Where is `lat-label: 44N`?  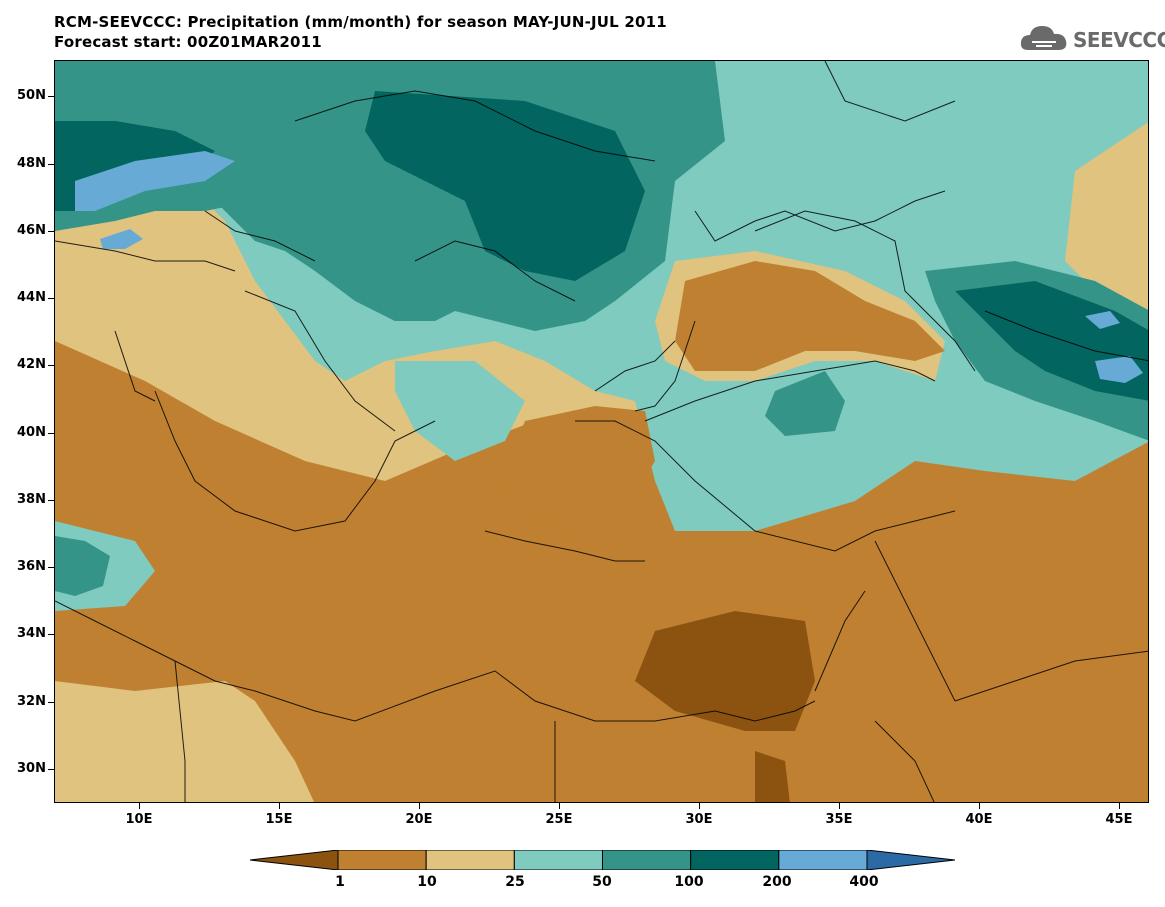 lat-label: 44N is located at coordinates (31, 297).